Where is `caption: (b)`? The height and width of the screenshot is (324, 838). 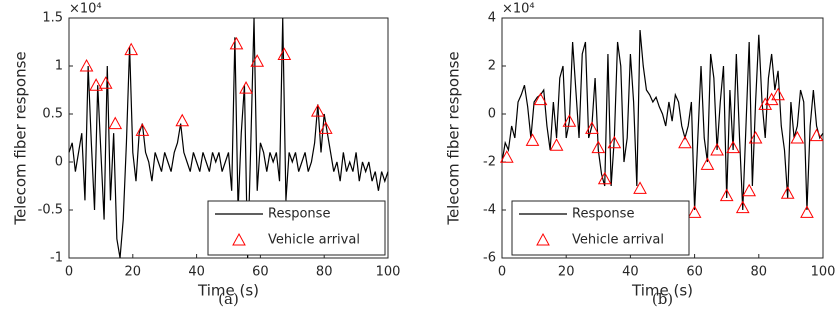
caption: (b) is located at coordinates (662, 299).